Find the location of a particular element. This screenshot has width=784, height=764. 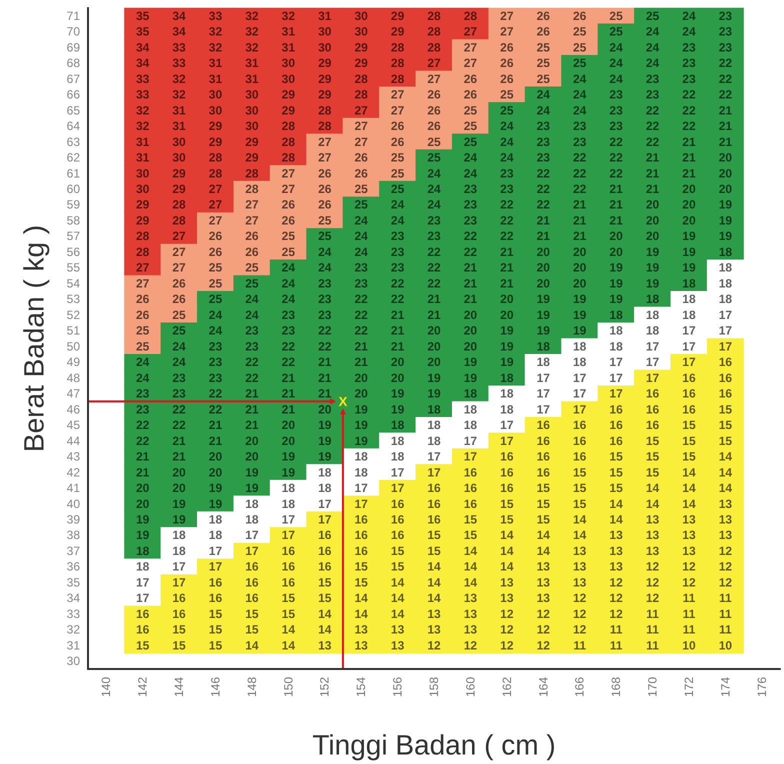

x-tick-label: 150 is located at coordinates (288, 687).